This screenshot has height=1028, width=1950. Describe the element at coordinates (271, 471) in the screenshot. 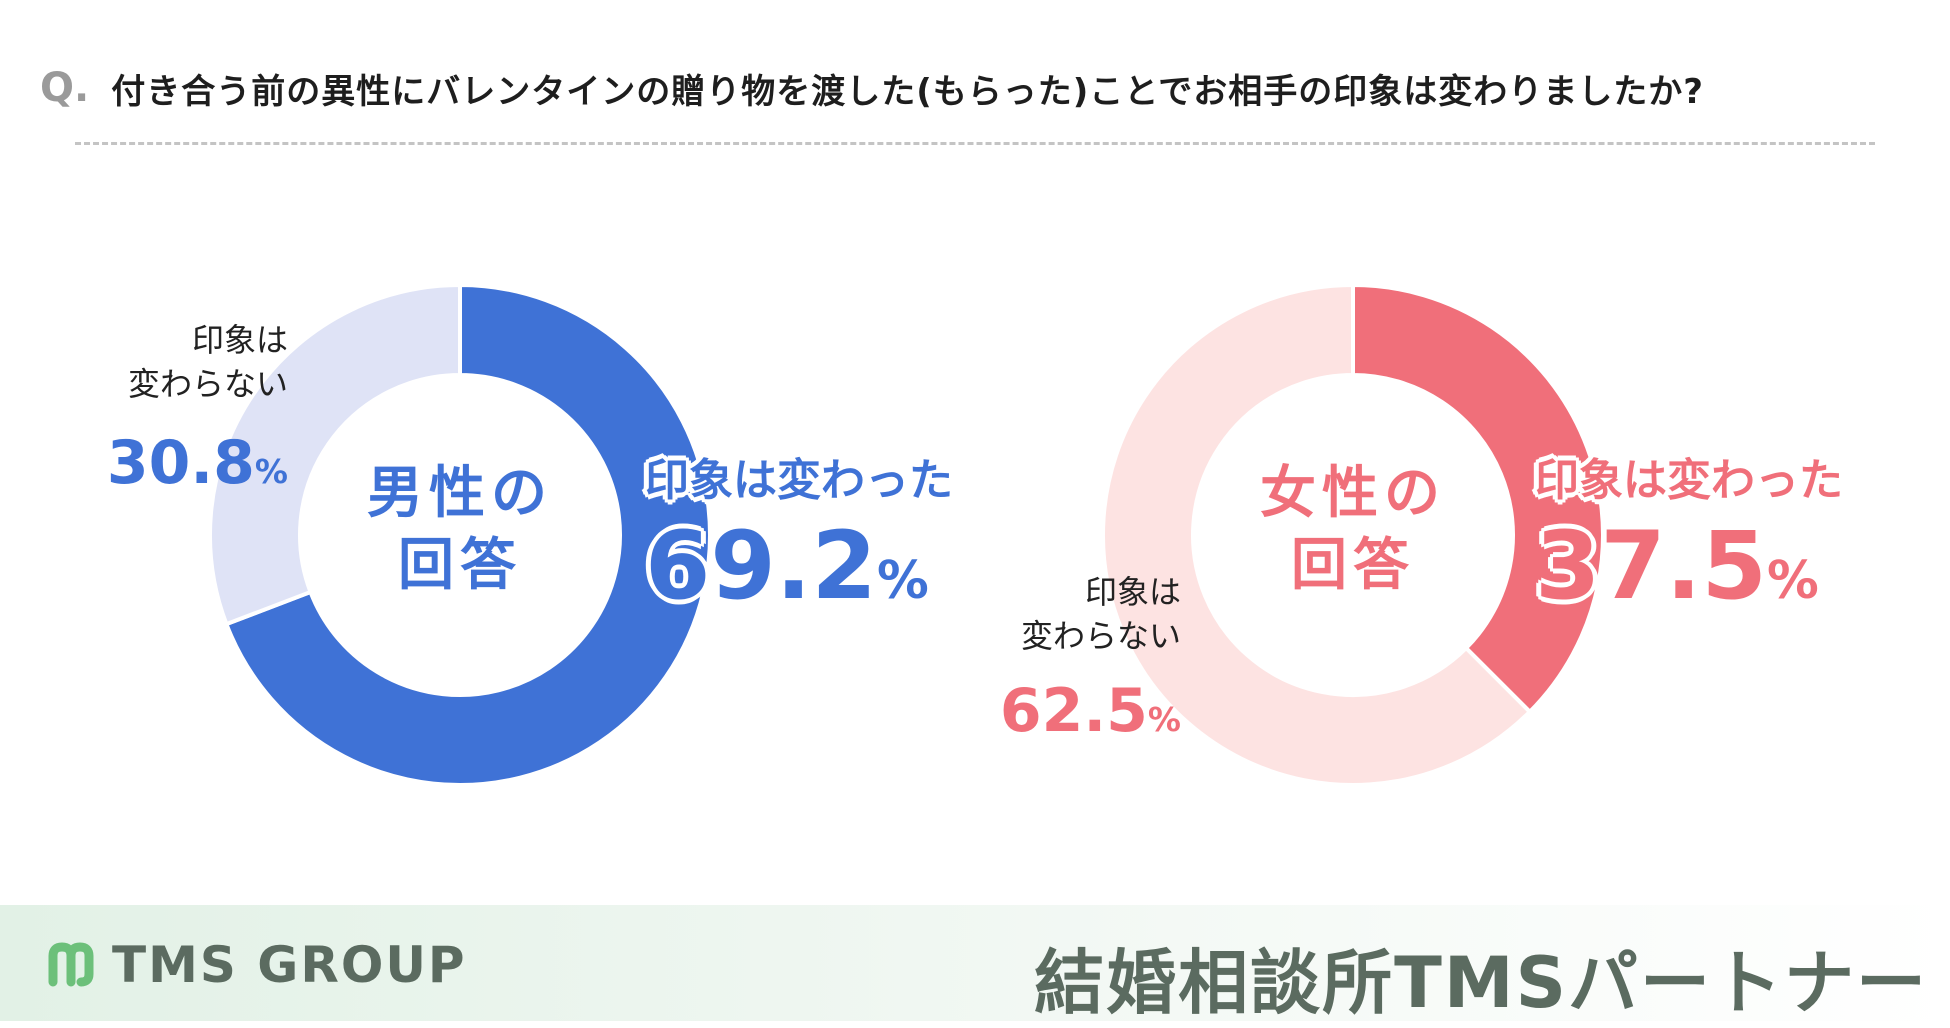

I see `male-unchanged-unit: %` at that location.